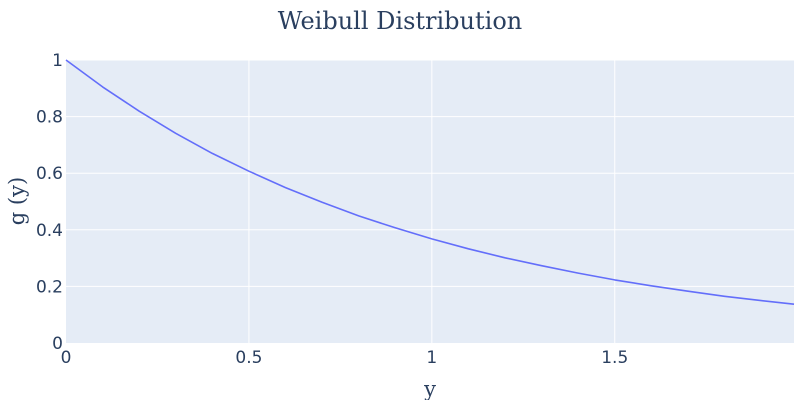 This screenshot has height=400, width=800. I want to click on x-axis-title: y, so click(429, 388).